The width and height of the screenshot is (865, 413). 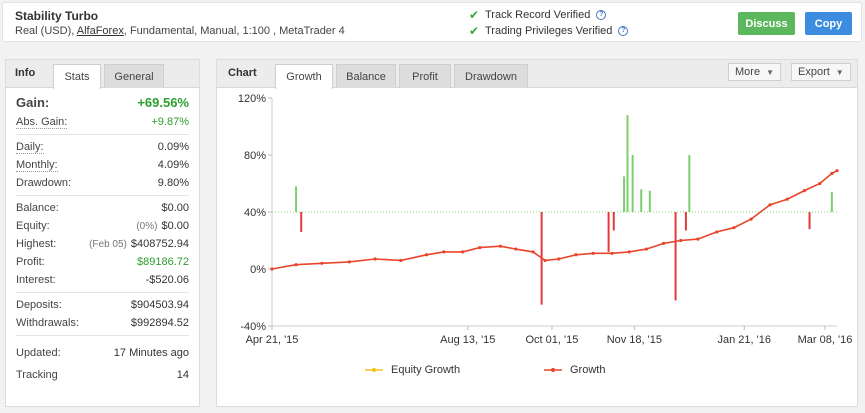 What do you see at coordinates (37, 208) in the screenshot?
I see `balance-label: Balance:` at bounding box center [37, 208].